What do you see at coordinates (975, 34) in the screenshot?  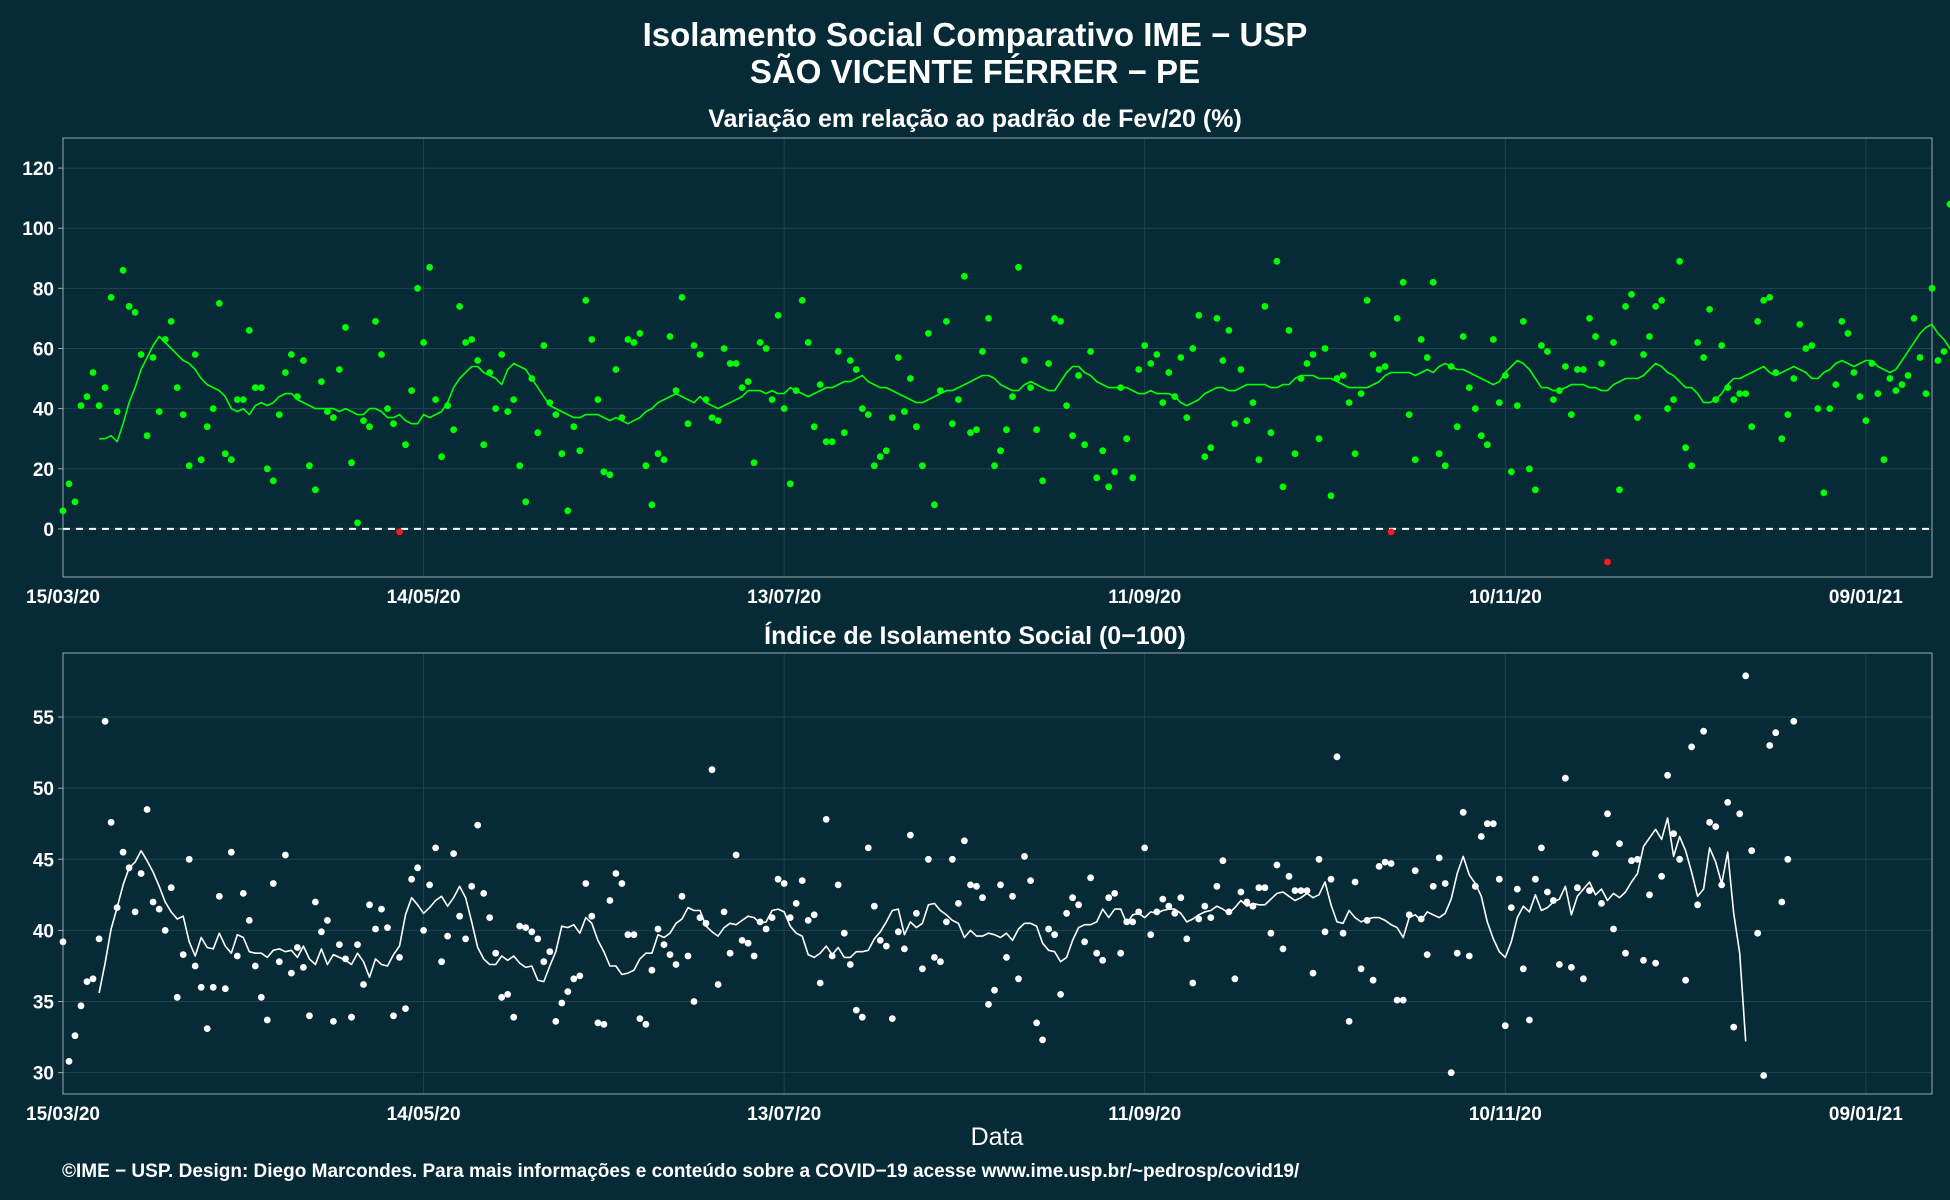 I see `figure-title: Isolamento Social Comparativo IME − USP` at bounding box center [975, 34].